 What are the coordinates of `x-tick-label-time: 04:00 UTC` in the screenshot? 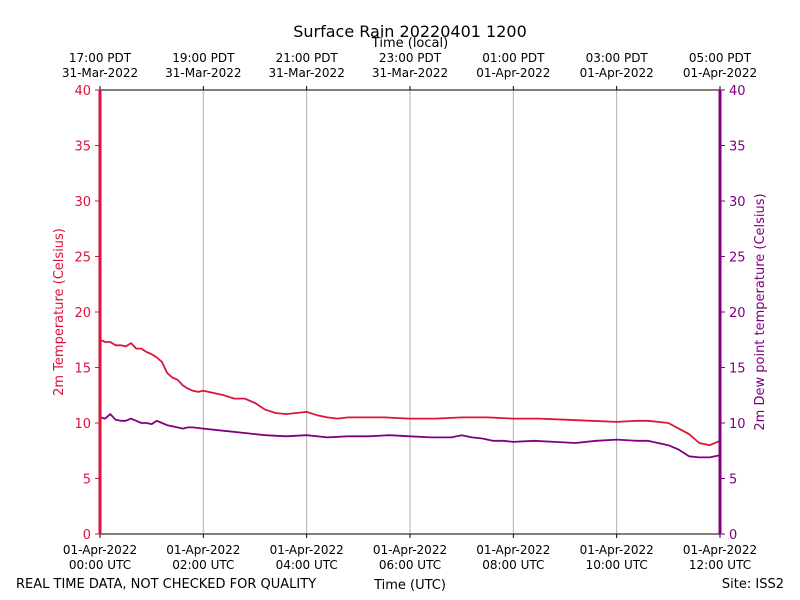 It's located at (307, 565).